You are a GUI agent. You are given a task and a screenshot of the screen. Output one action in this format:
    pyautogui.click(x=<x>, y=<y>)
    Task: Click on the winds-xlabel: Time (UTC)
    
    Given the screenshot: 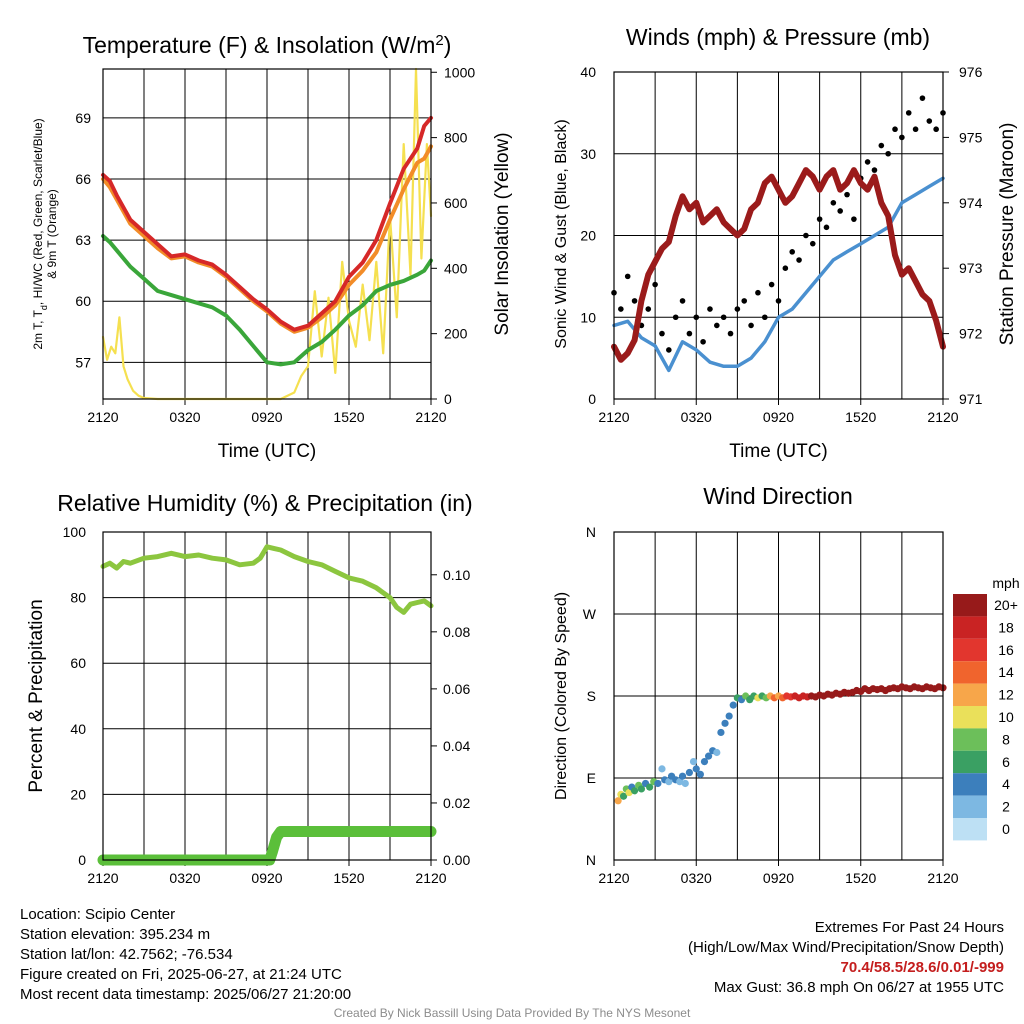 What is the action you would take?
    pyautogui.click(x=778, y=451)
    